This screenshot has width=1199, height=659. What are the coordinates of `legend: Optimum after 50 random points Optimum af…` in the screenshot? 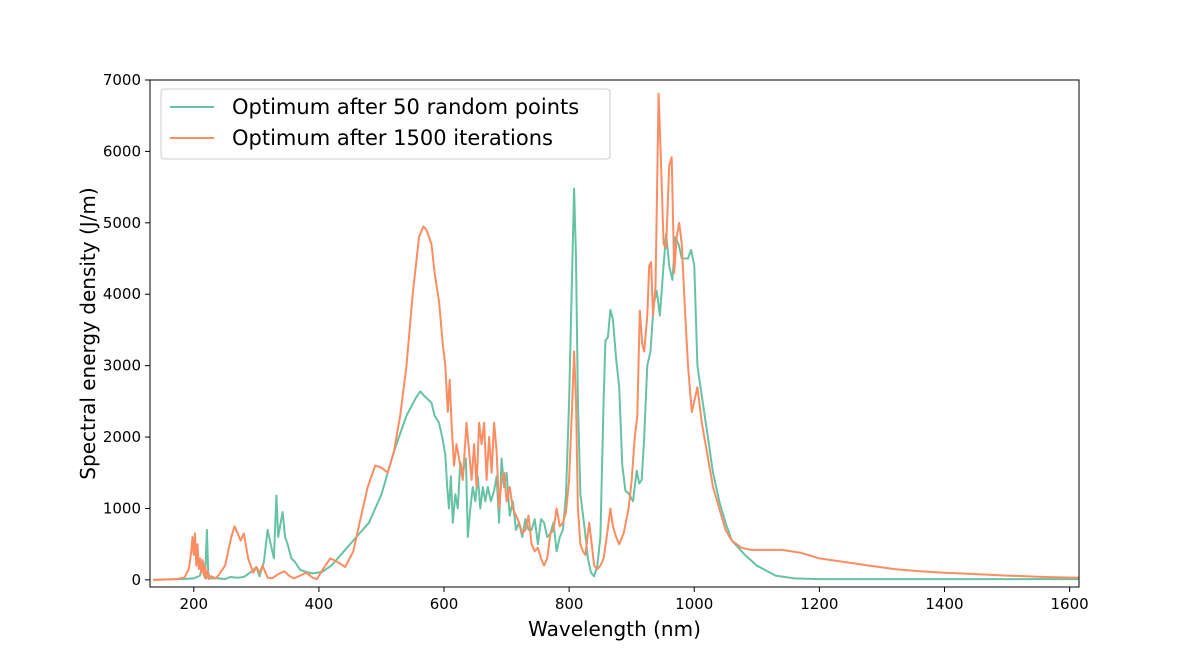 It's located at (385, 124).